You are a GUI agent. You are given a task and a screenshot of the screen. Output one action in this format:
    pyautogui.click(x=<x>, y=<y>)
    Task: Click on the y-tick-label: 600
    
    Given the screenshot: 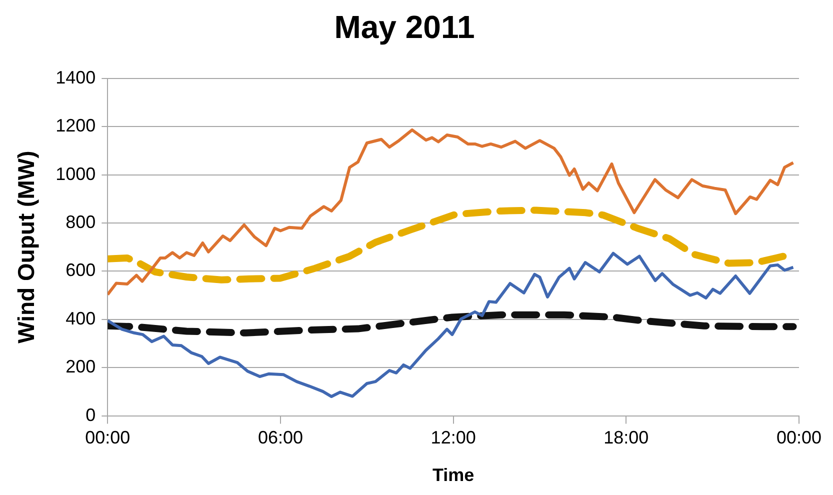 What is the action you would take?
    pyautogui.click(x=81, y=270)
    